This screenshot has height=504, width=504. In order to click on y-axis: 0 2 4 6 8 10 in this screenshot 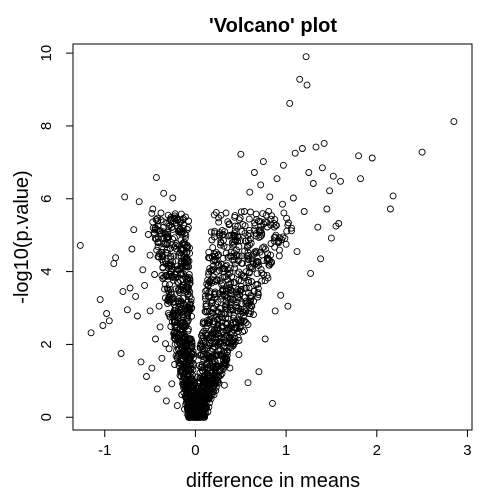, I will do `click(56, 233)`.